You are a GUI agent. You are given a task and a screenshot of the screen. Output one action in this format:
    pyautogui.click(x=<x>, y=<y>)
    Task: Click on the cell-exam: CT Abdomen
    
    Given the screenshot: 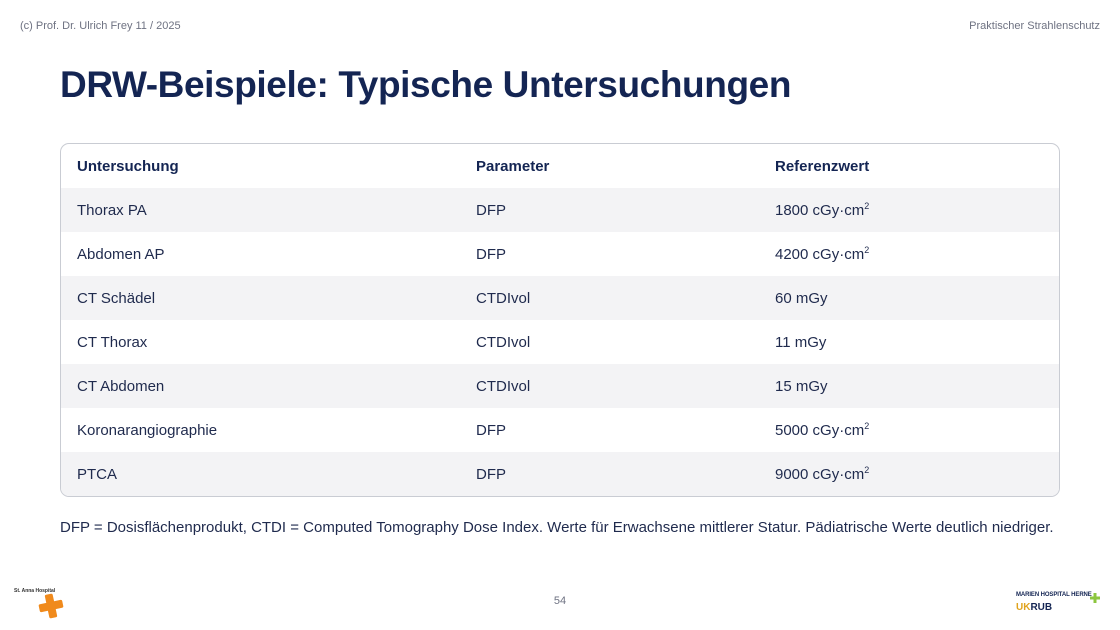 What is the action you would take?
    pyautogui.click(x=260, y=386)
    